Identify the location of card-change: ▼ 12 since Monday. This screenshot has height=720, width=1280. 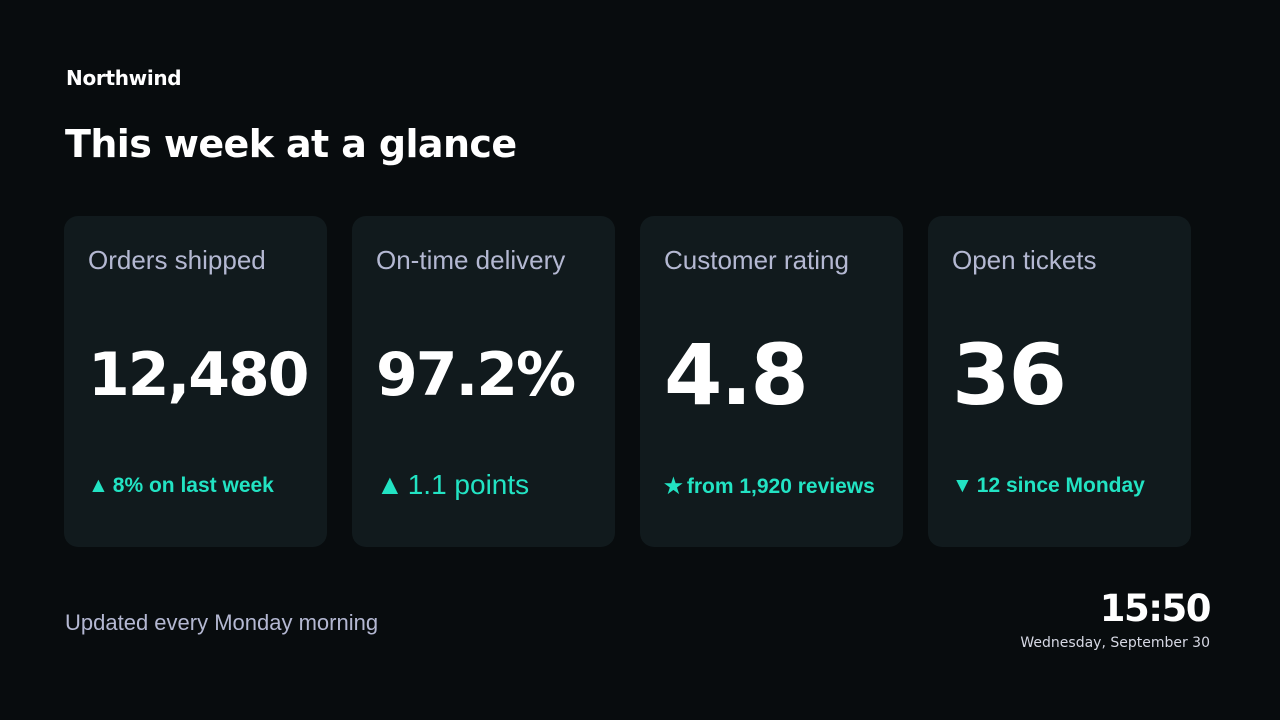
(1048, 486).